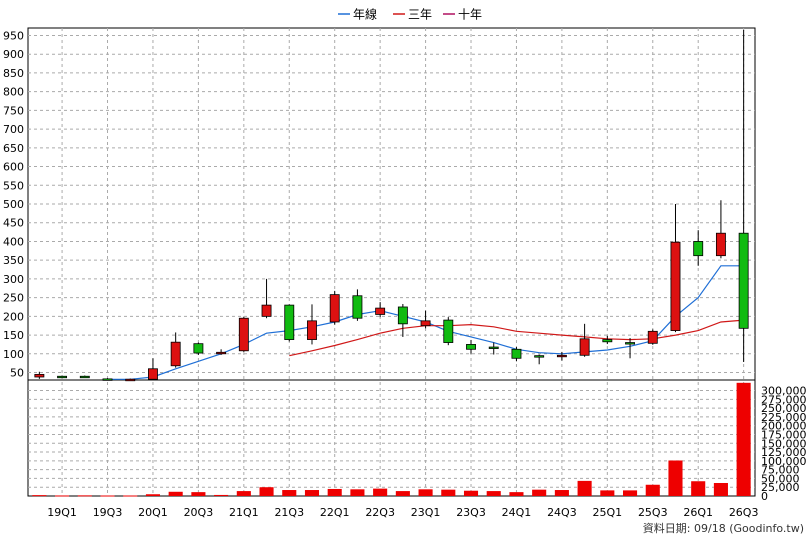 This screenshot has width=808, height=540. What do you see at coordinates (517, 512) in the screenshot?
I see `x-tick-label: 24Q1` at bounding box center [517, 512].